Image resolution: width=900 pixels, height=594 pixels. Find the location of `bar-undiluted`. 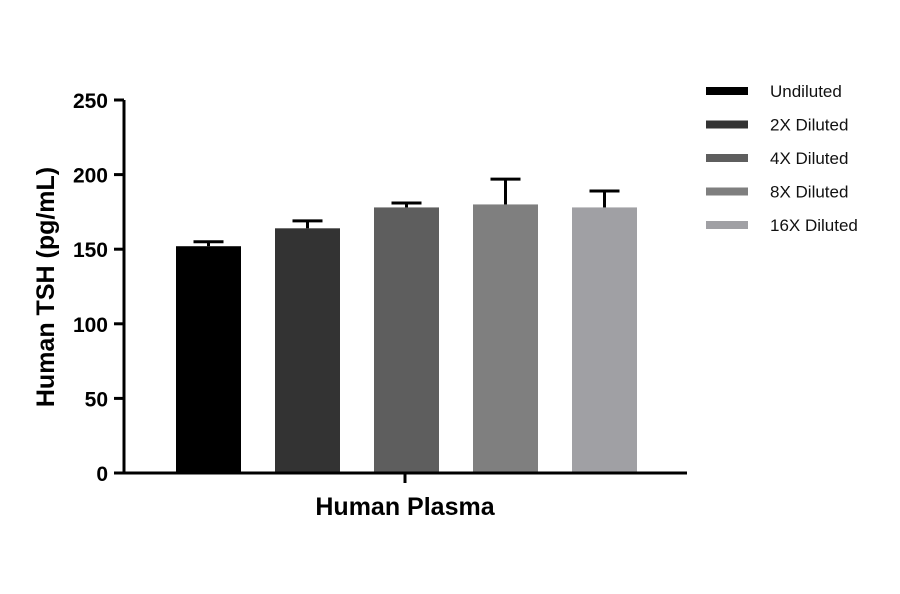

bar-undiluted is located at coordinates (208, 359).